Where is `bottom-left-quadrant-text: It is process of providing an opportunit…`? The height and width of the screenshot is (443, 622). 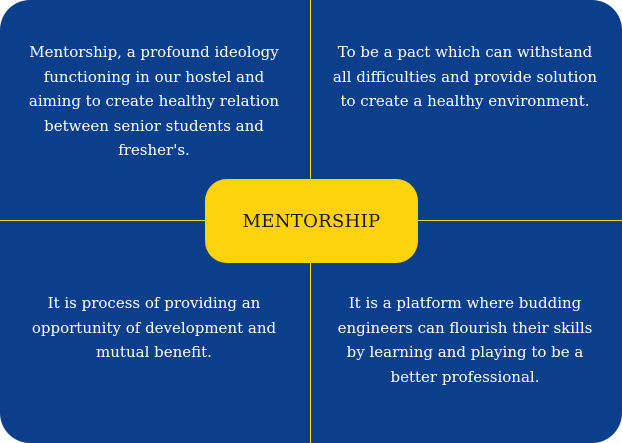
bottom-left-quadrant-text: It is process of providing an opportunit… is located at coordinates (154, 327).